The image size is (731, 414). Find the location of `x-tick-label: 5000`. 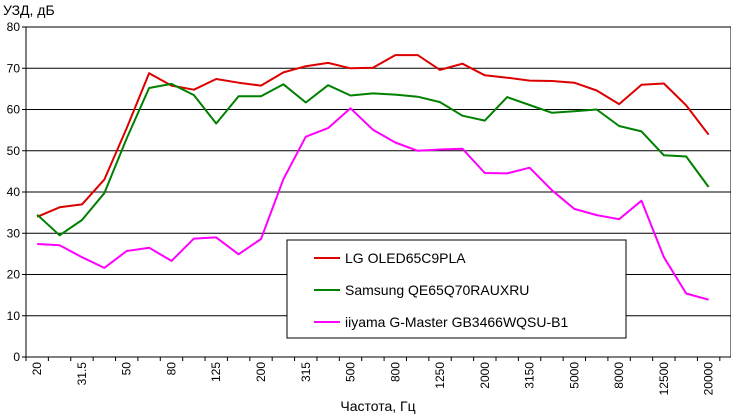

x-tick-label: 5000 is located at coordinates (574, 375).